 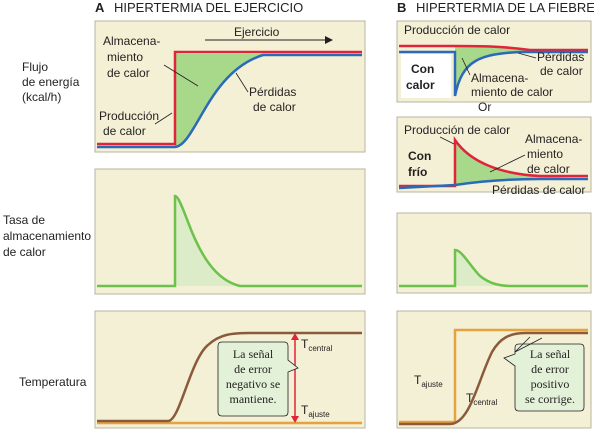 I want to click on b1-production-label: Producción de calor, so click(x=457, y=30).